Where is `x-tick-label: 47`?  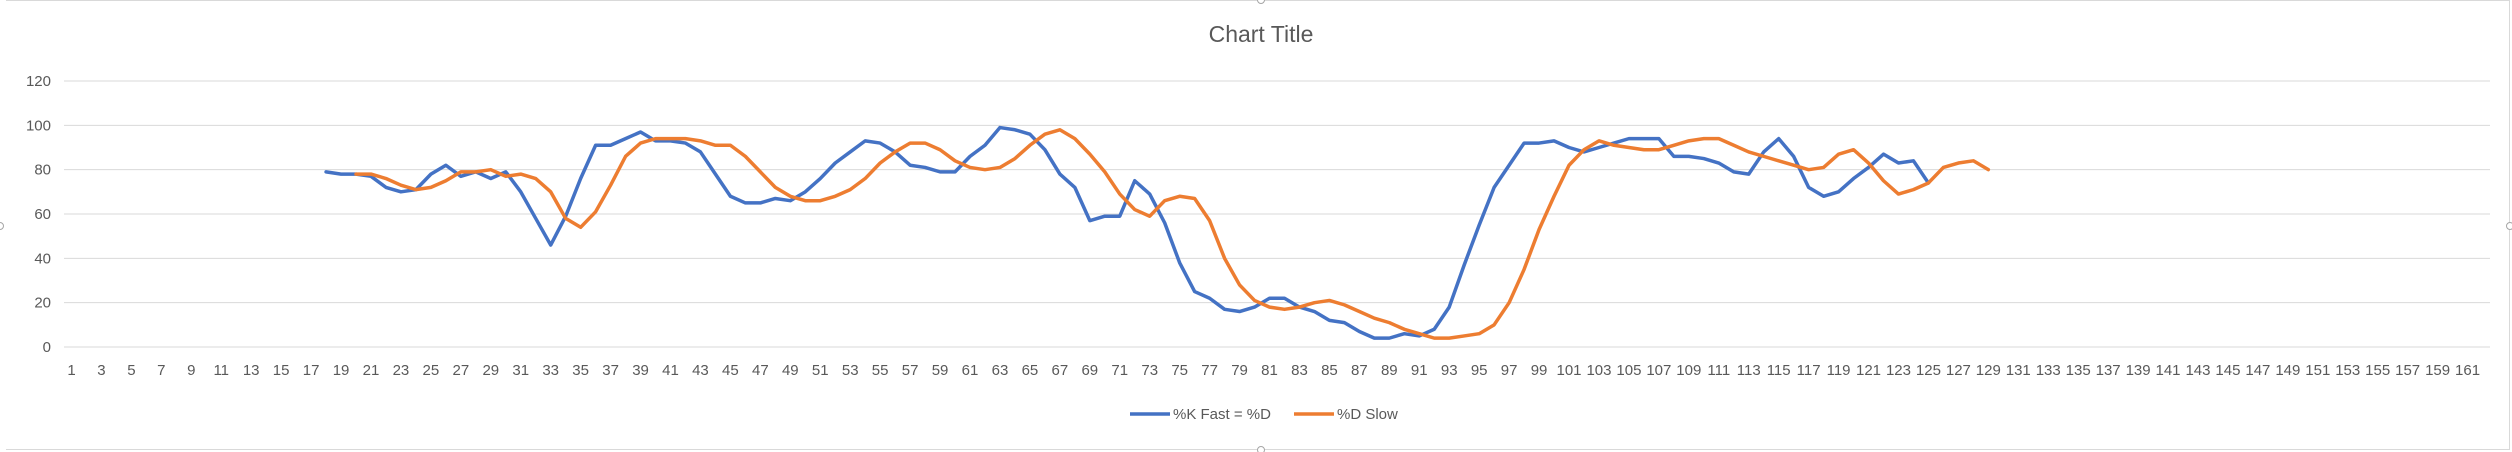
x-tick-label: 47 is located at coordinates (760, 370).